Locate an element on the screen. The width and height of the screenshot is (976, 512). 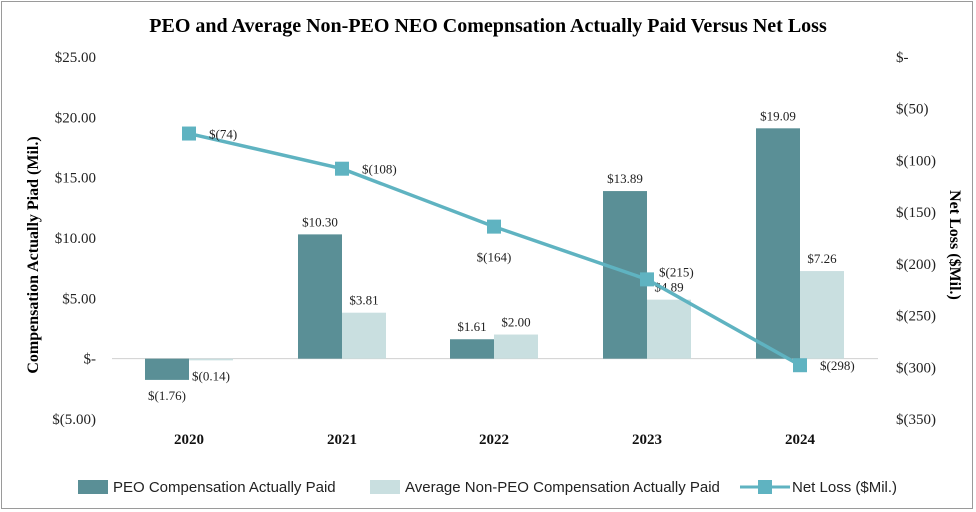
left-tick-label: $- is located at coordinates (90, 360).